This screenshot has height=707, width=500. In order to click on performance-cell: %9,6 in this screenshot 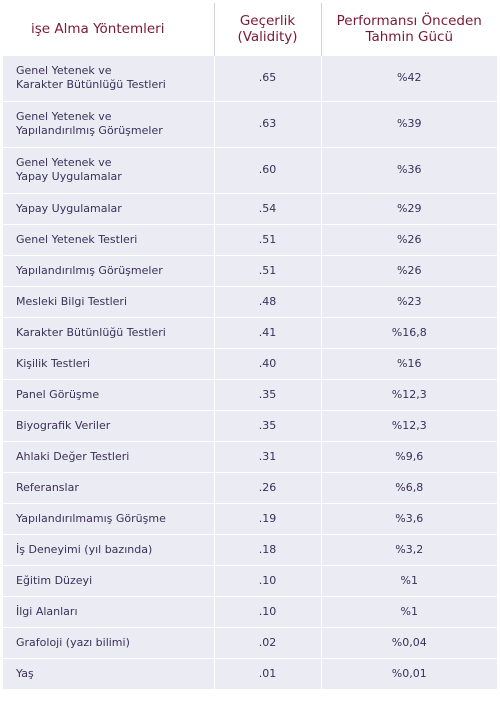, I will do `click(409, 456)`.